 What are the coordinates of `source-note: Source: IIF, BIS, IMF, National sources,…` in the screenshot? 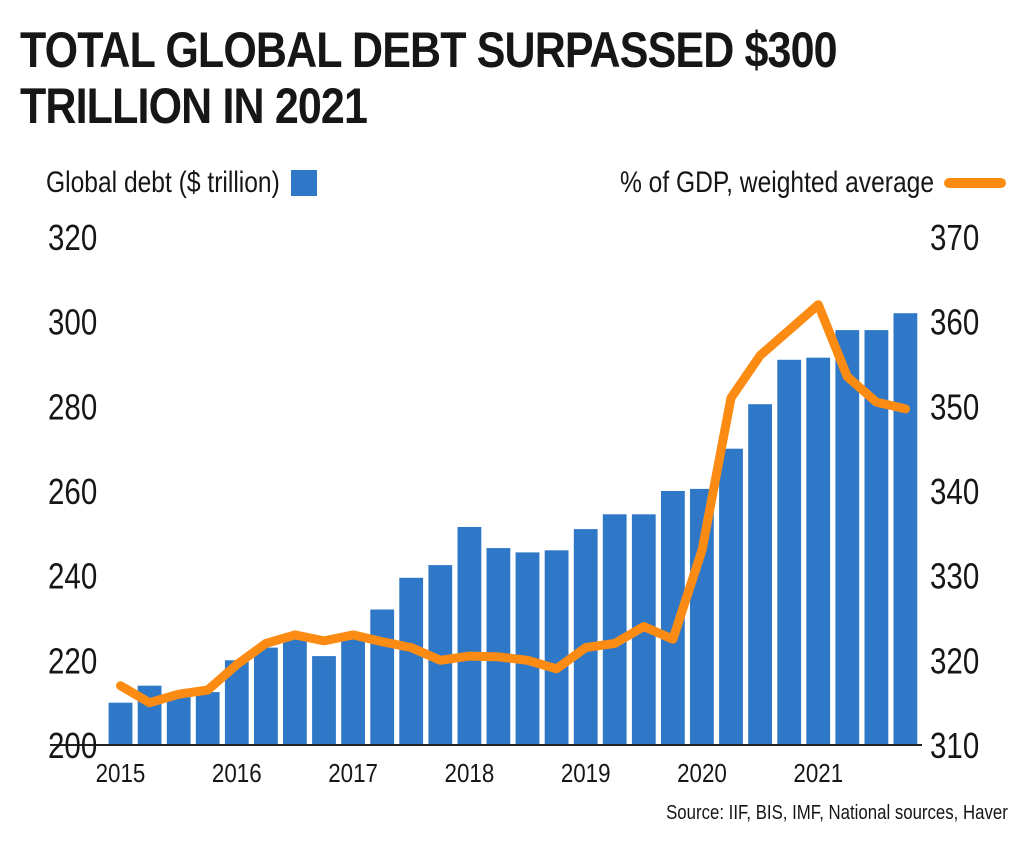 It's located at (837, 813).